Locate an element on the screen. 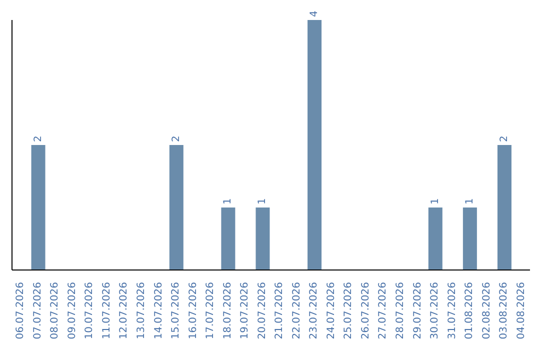 The width and height of the screenshot is (540, 340). x-tick-label: 13.07.2026 is located at coordinates (141, 311).